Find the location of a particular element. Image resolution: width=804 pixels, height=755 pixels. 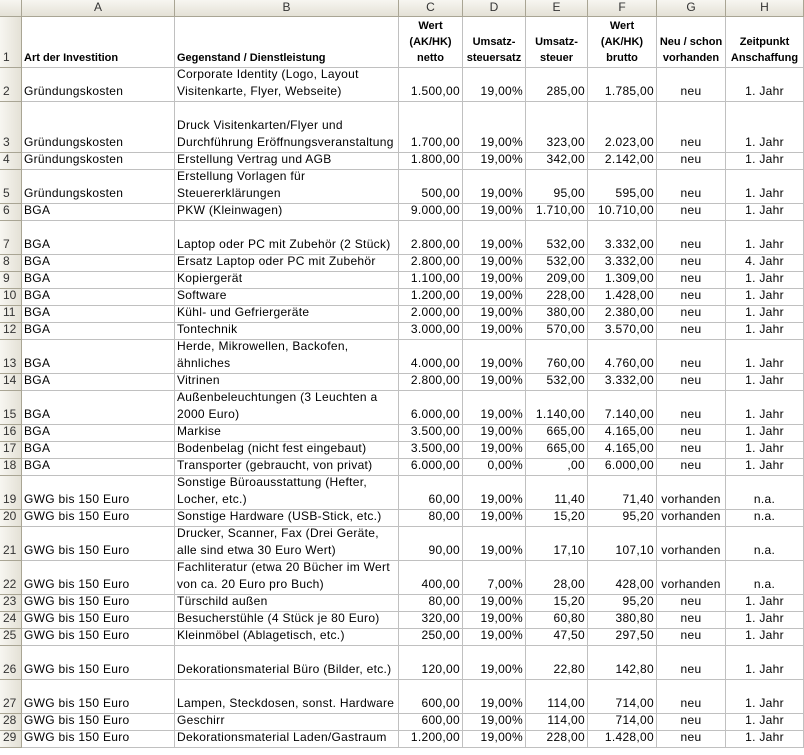

cell: 400,00 is located at coordinates (431, 578).